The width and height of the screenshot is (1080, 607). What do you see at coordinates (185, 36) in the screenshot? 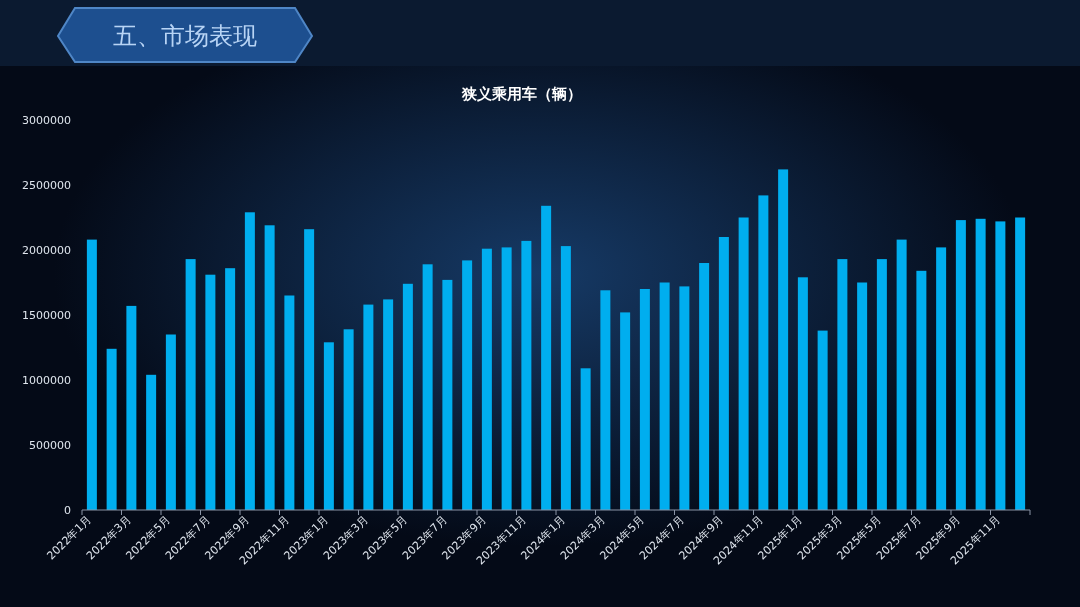
I see `text: 五、市场表现` at bounding box center [185, 36].